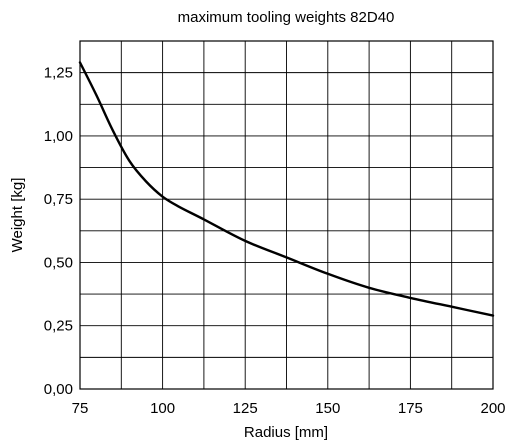 Image resolution: width=509 pixels, height=445 pixels. I want to click on y-tick-label: 0,75, so click(58, 199).